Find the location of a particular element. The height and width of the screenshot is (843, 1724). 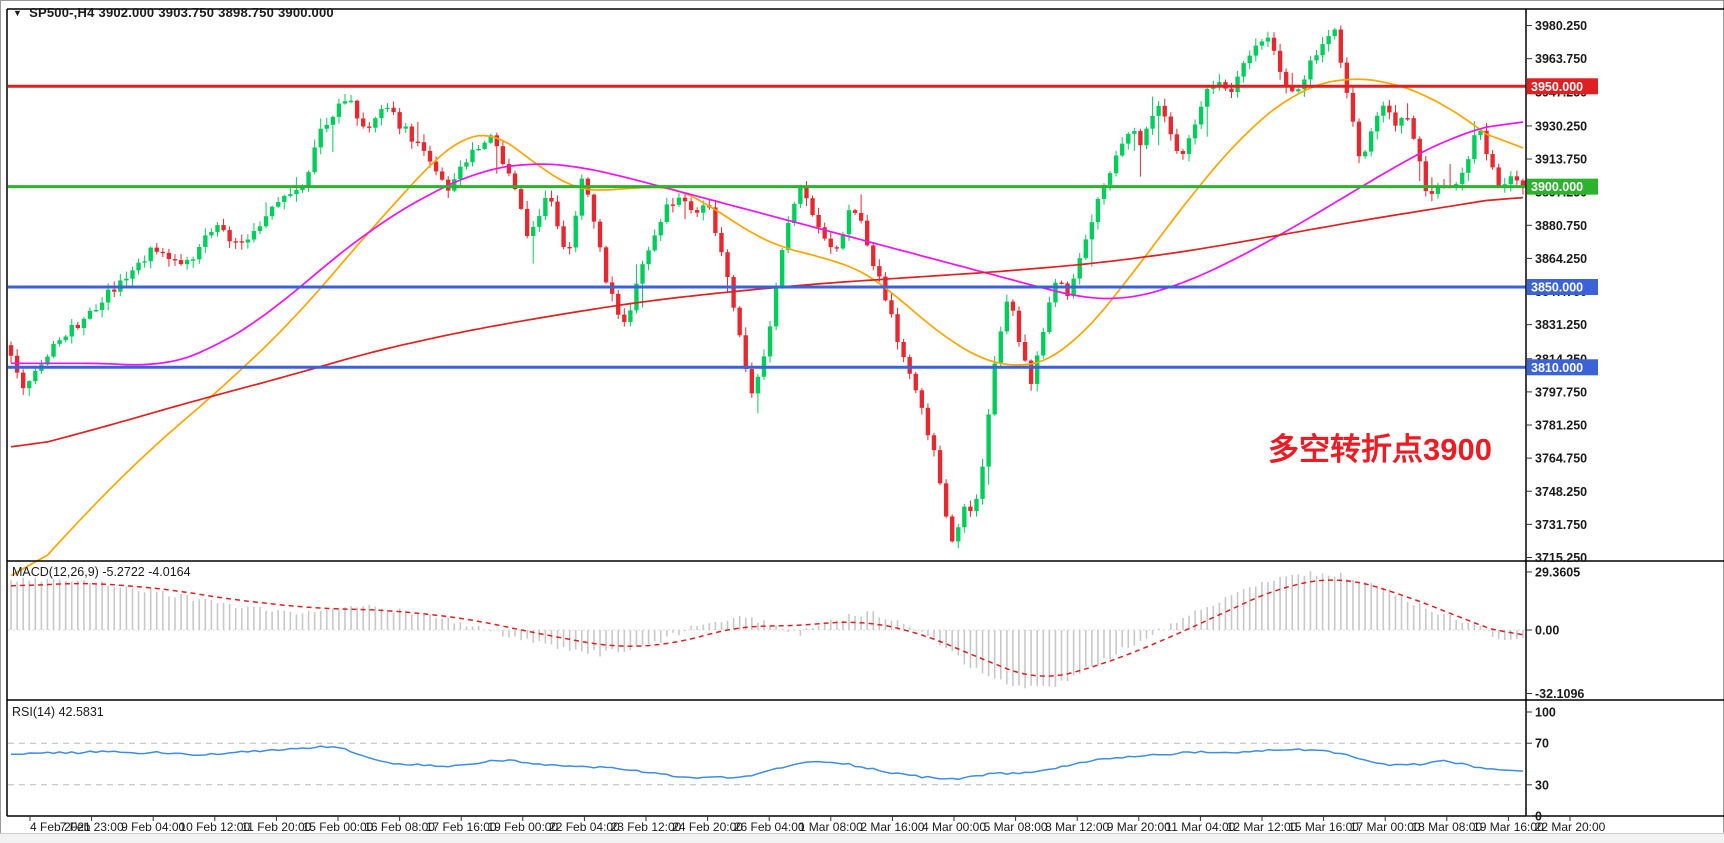

time-tick-label: 5 Mar 08:00 is located at coordinates (1016, 827).